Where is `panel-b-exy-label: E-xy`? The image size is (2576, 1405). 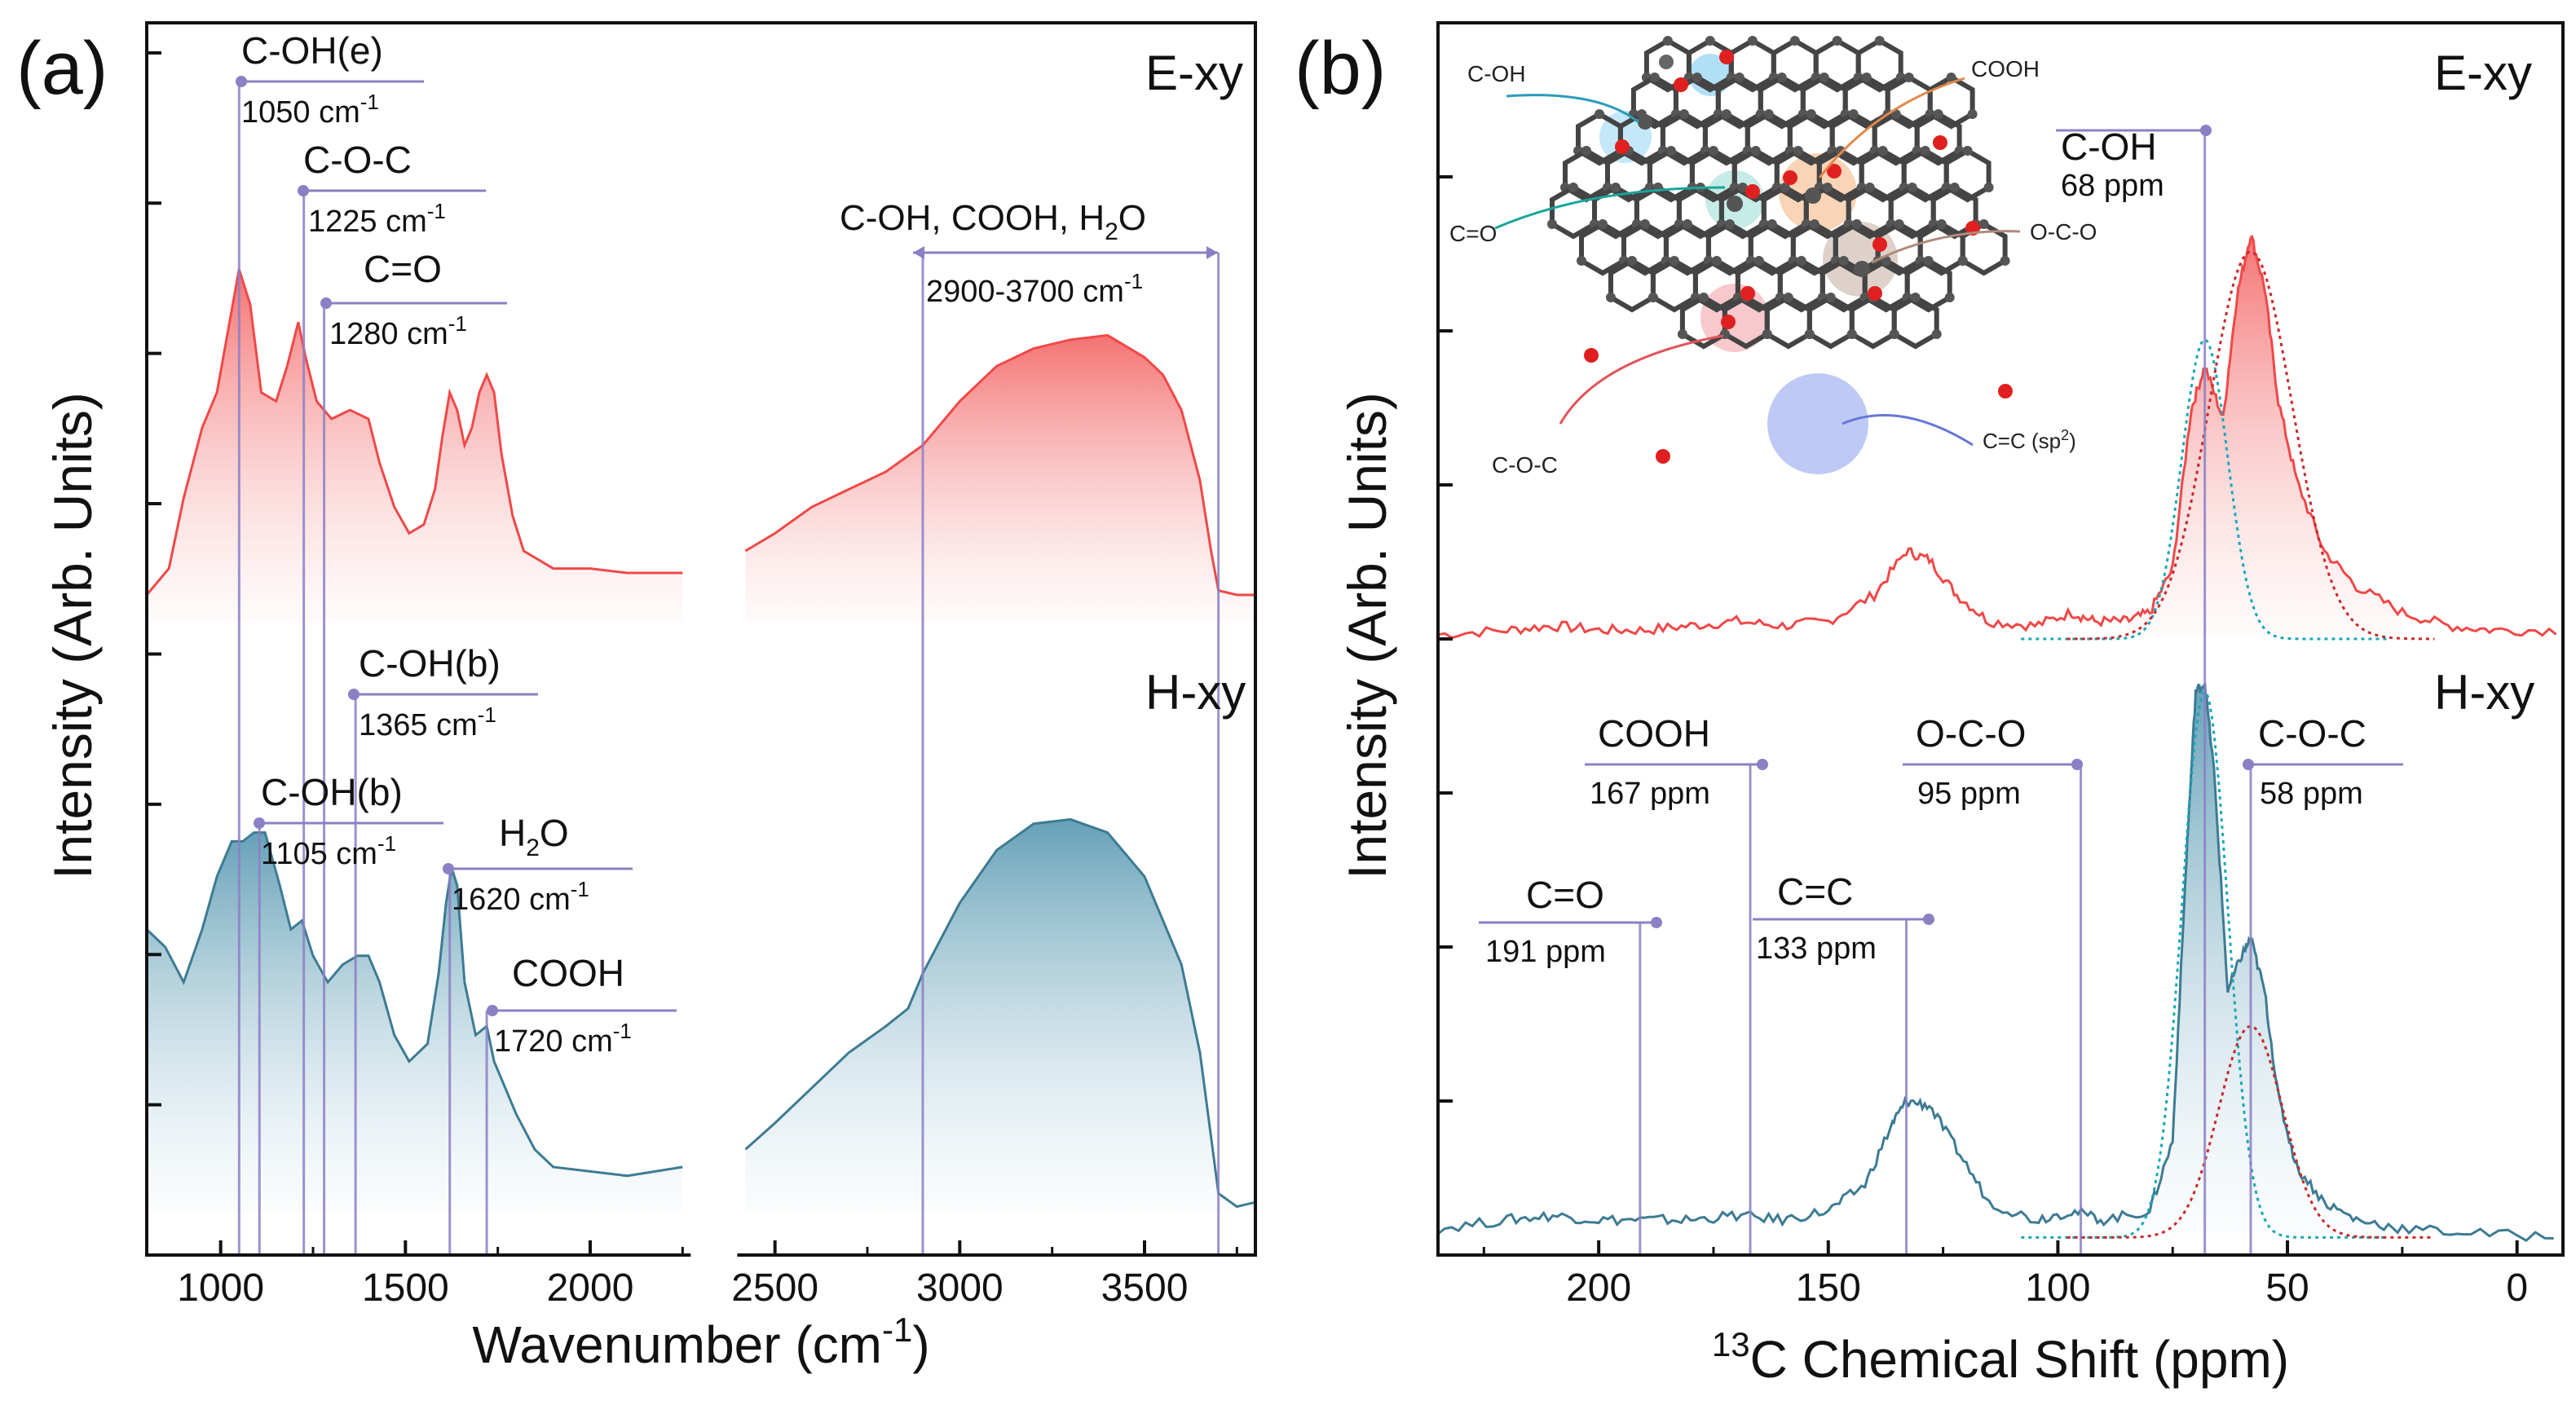 panel-b-exy-label: E-xy is located at coordinates (2483, 73).